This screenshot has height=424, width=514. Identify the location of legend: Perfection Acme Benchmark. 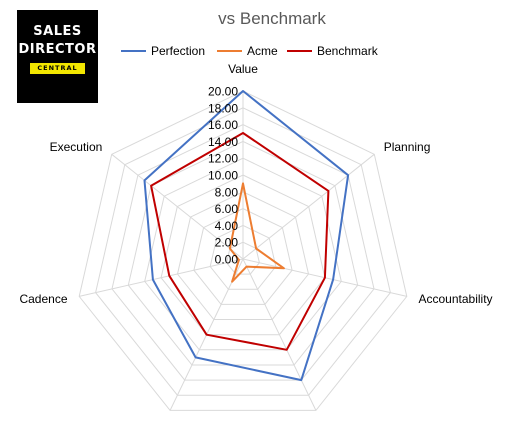
(250, 51).